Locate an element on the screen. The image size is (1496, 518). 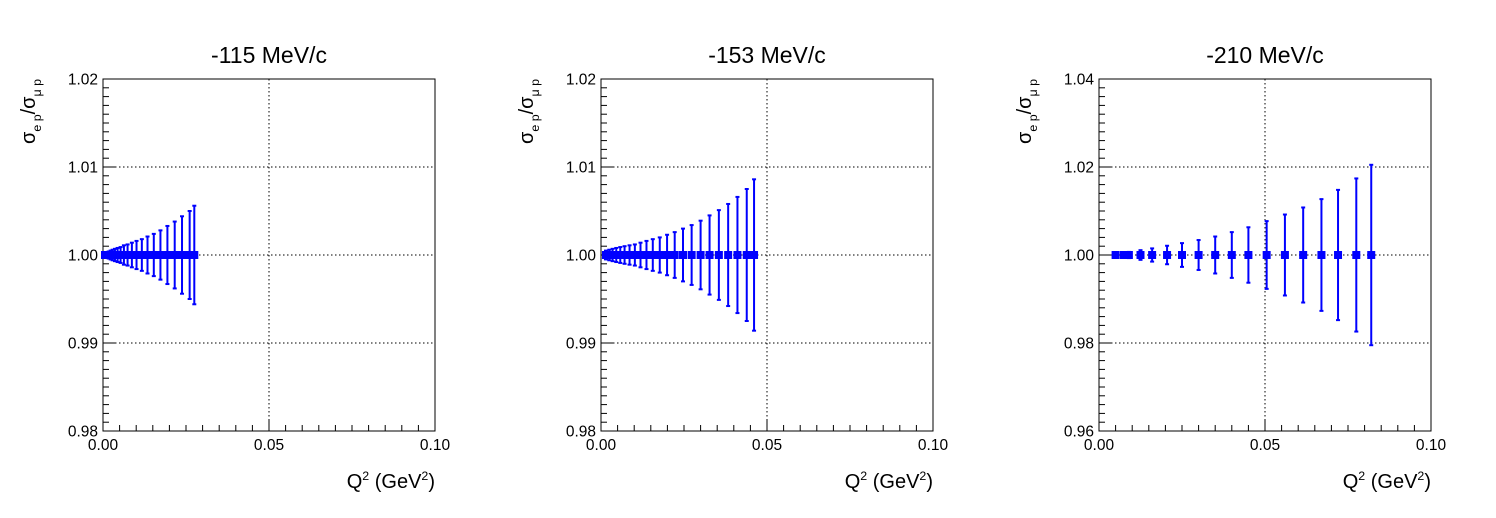
y-tick-label: 1.02 is located at coordinates (83, 80).